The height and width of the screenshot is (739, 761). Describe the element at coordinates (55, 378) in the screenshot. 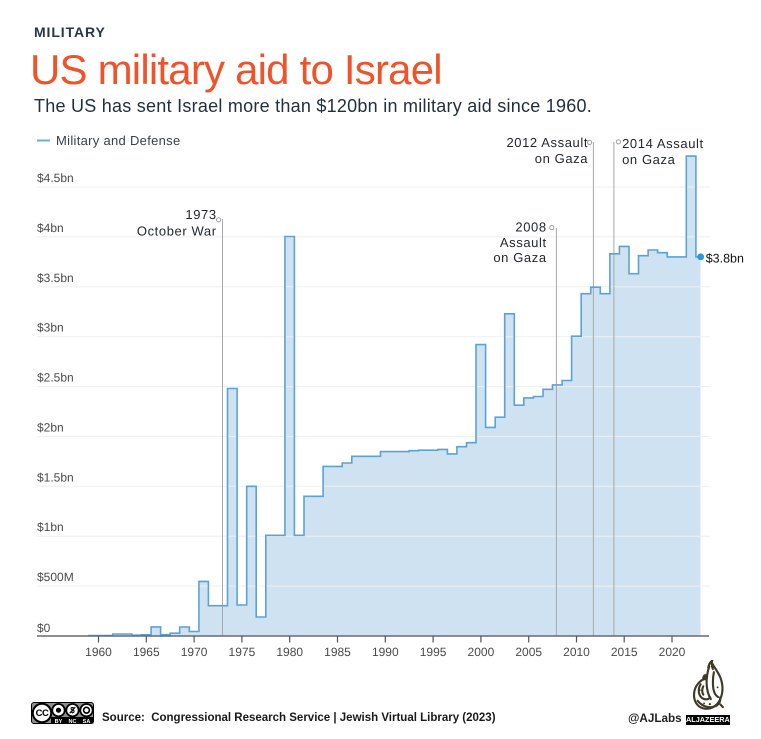

I see `svg-text: $2.5bn` at that location.